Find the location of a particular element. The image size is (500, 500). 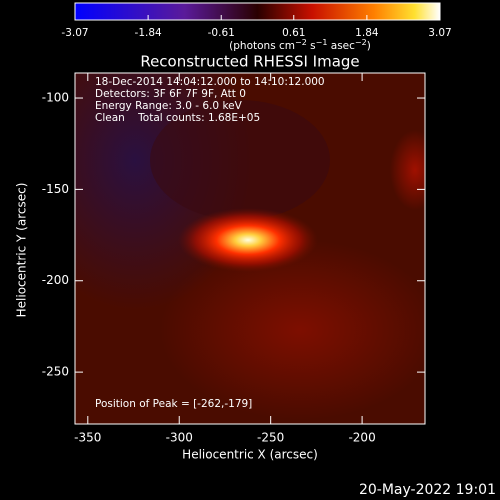

superscript: −1 is located at coordinates (322, 42).